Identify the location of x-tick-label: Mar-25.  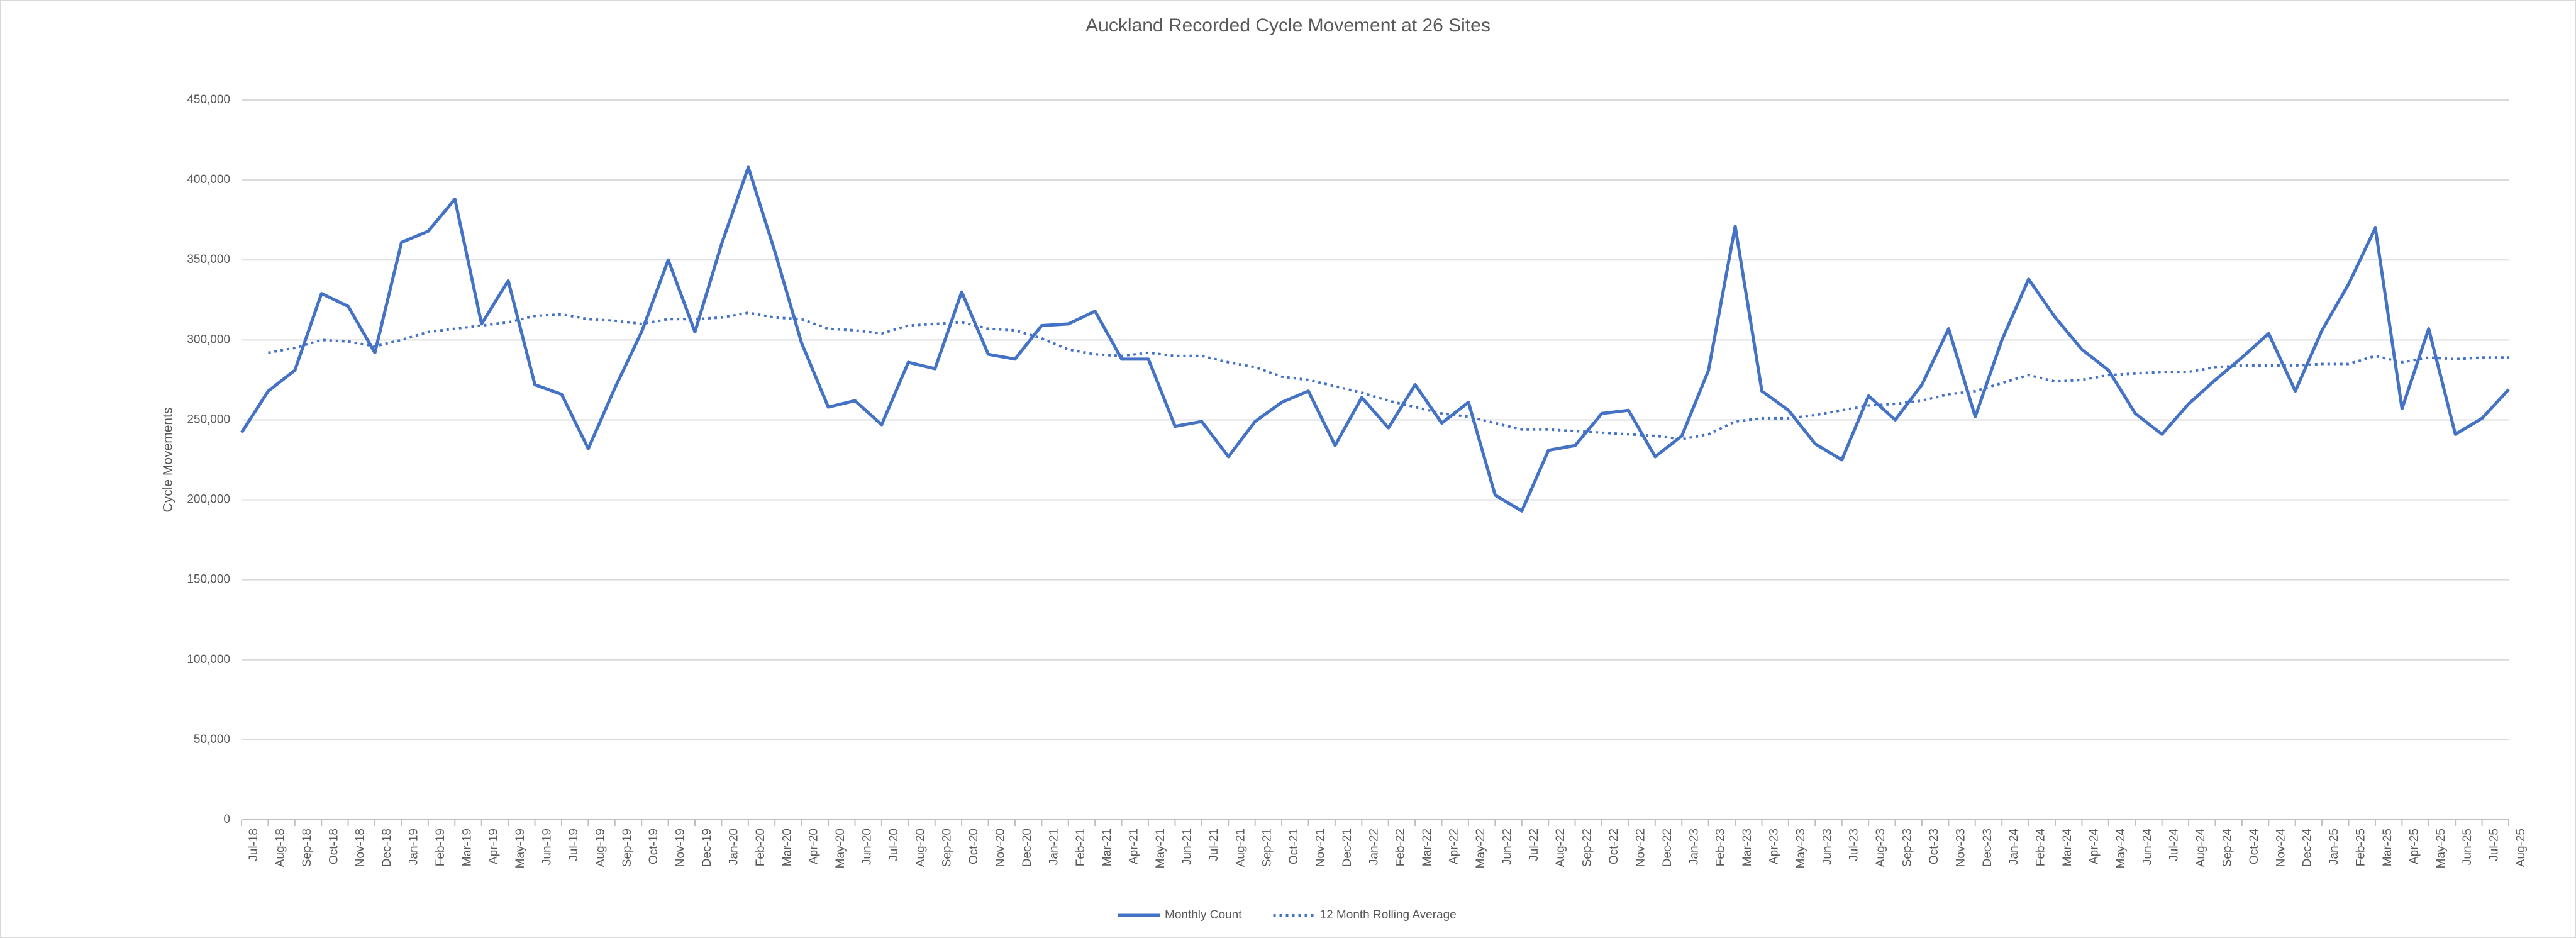
(2387, 847).